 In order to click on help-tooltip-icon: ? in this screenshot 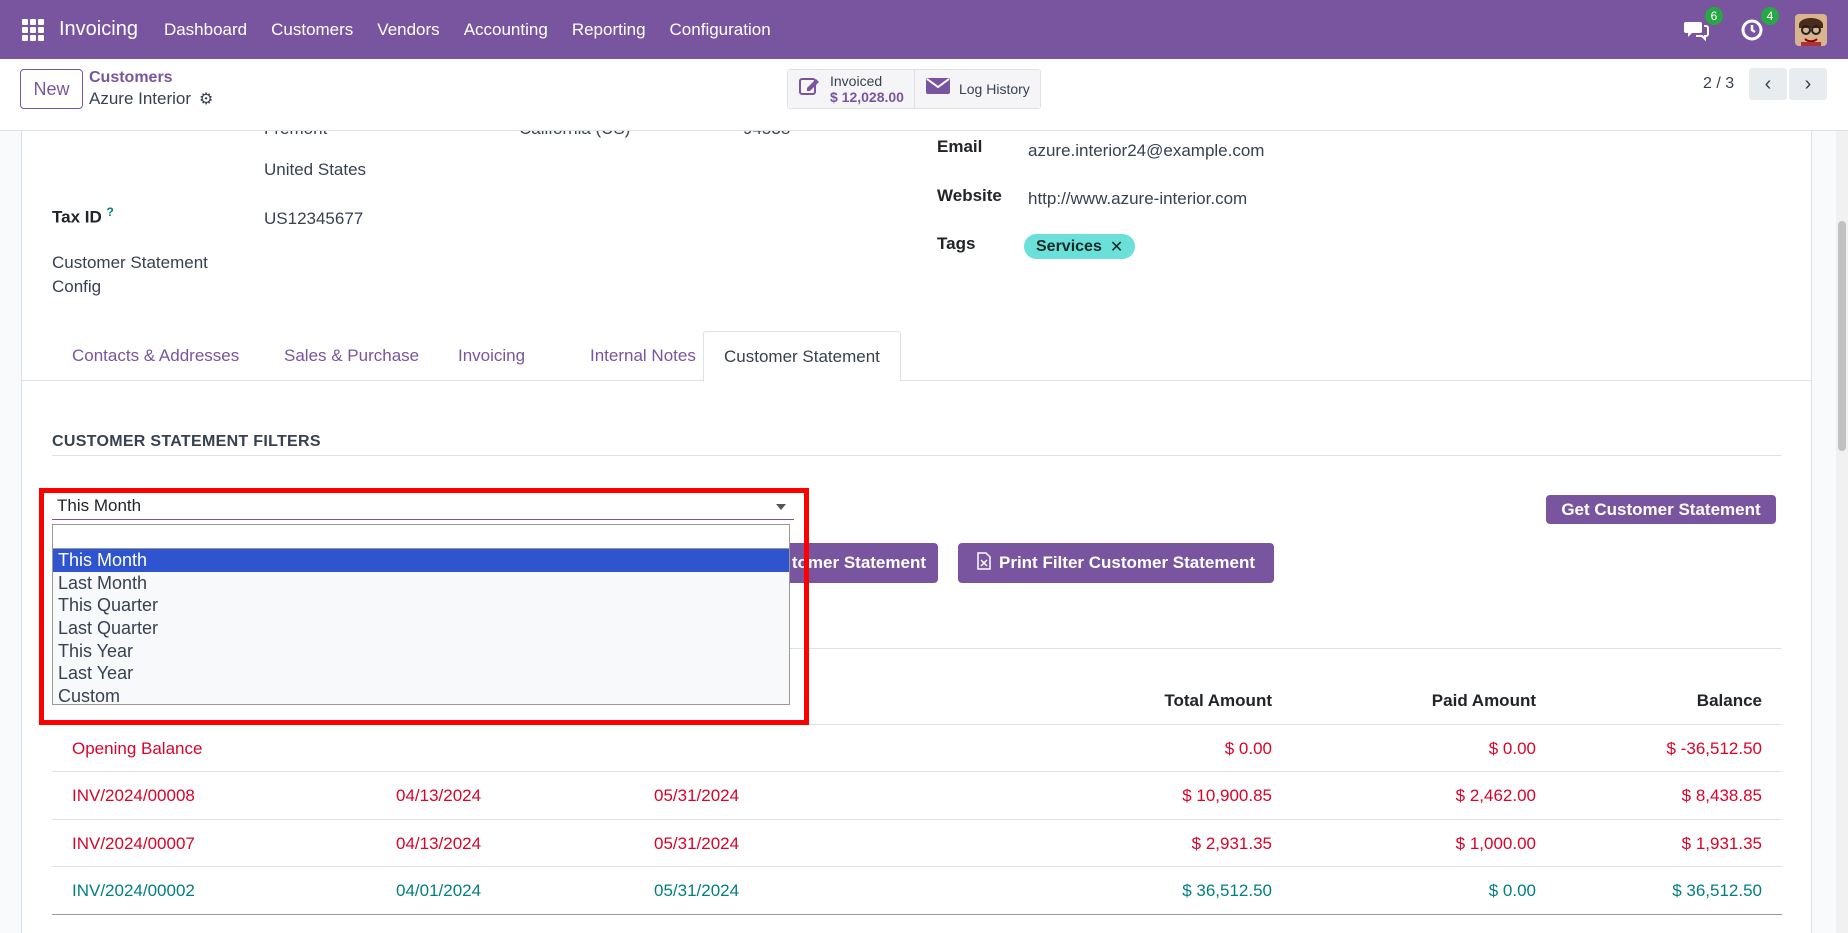, I will do `click(110, 212)`.